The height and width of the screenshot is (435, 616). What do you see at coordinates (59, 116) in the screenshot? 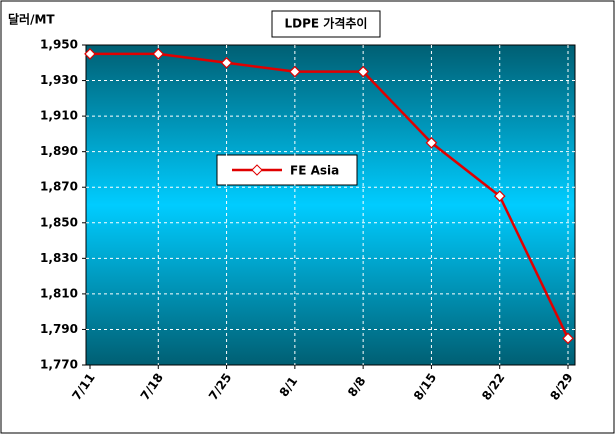
I see `y-tick-label: 1,910` at bounding box center [59, 116].